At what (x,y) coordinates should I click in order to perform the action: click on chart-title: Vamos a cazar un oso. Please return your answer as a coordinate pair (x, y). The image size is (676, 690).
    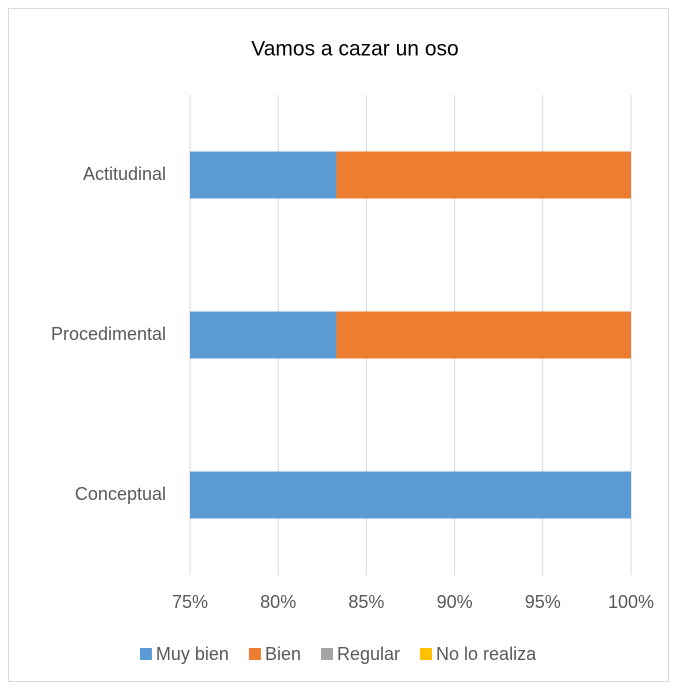
    Looking at the image, I should click on (354, 49).